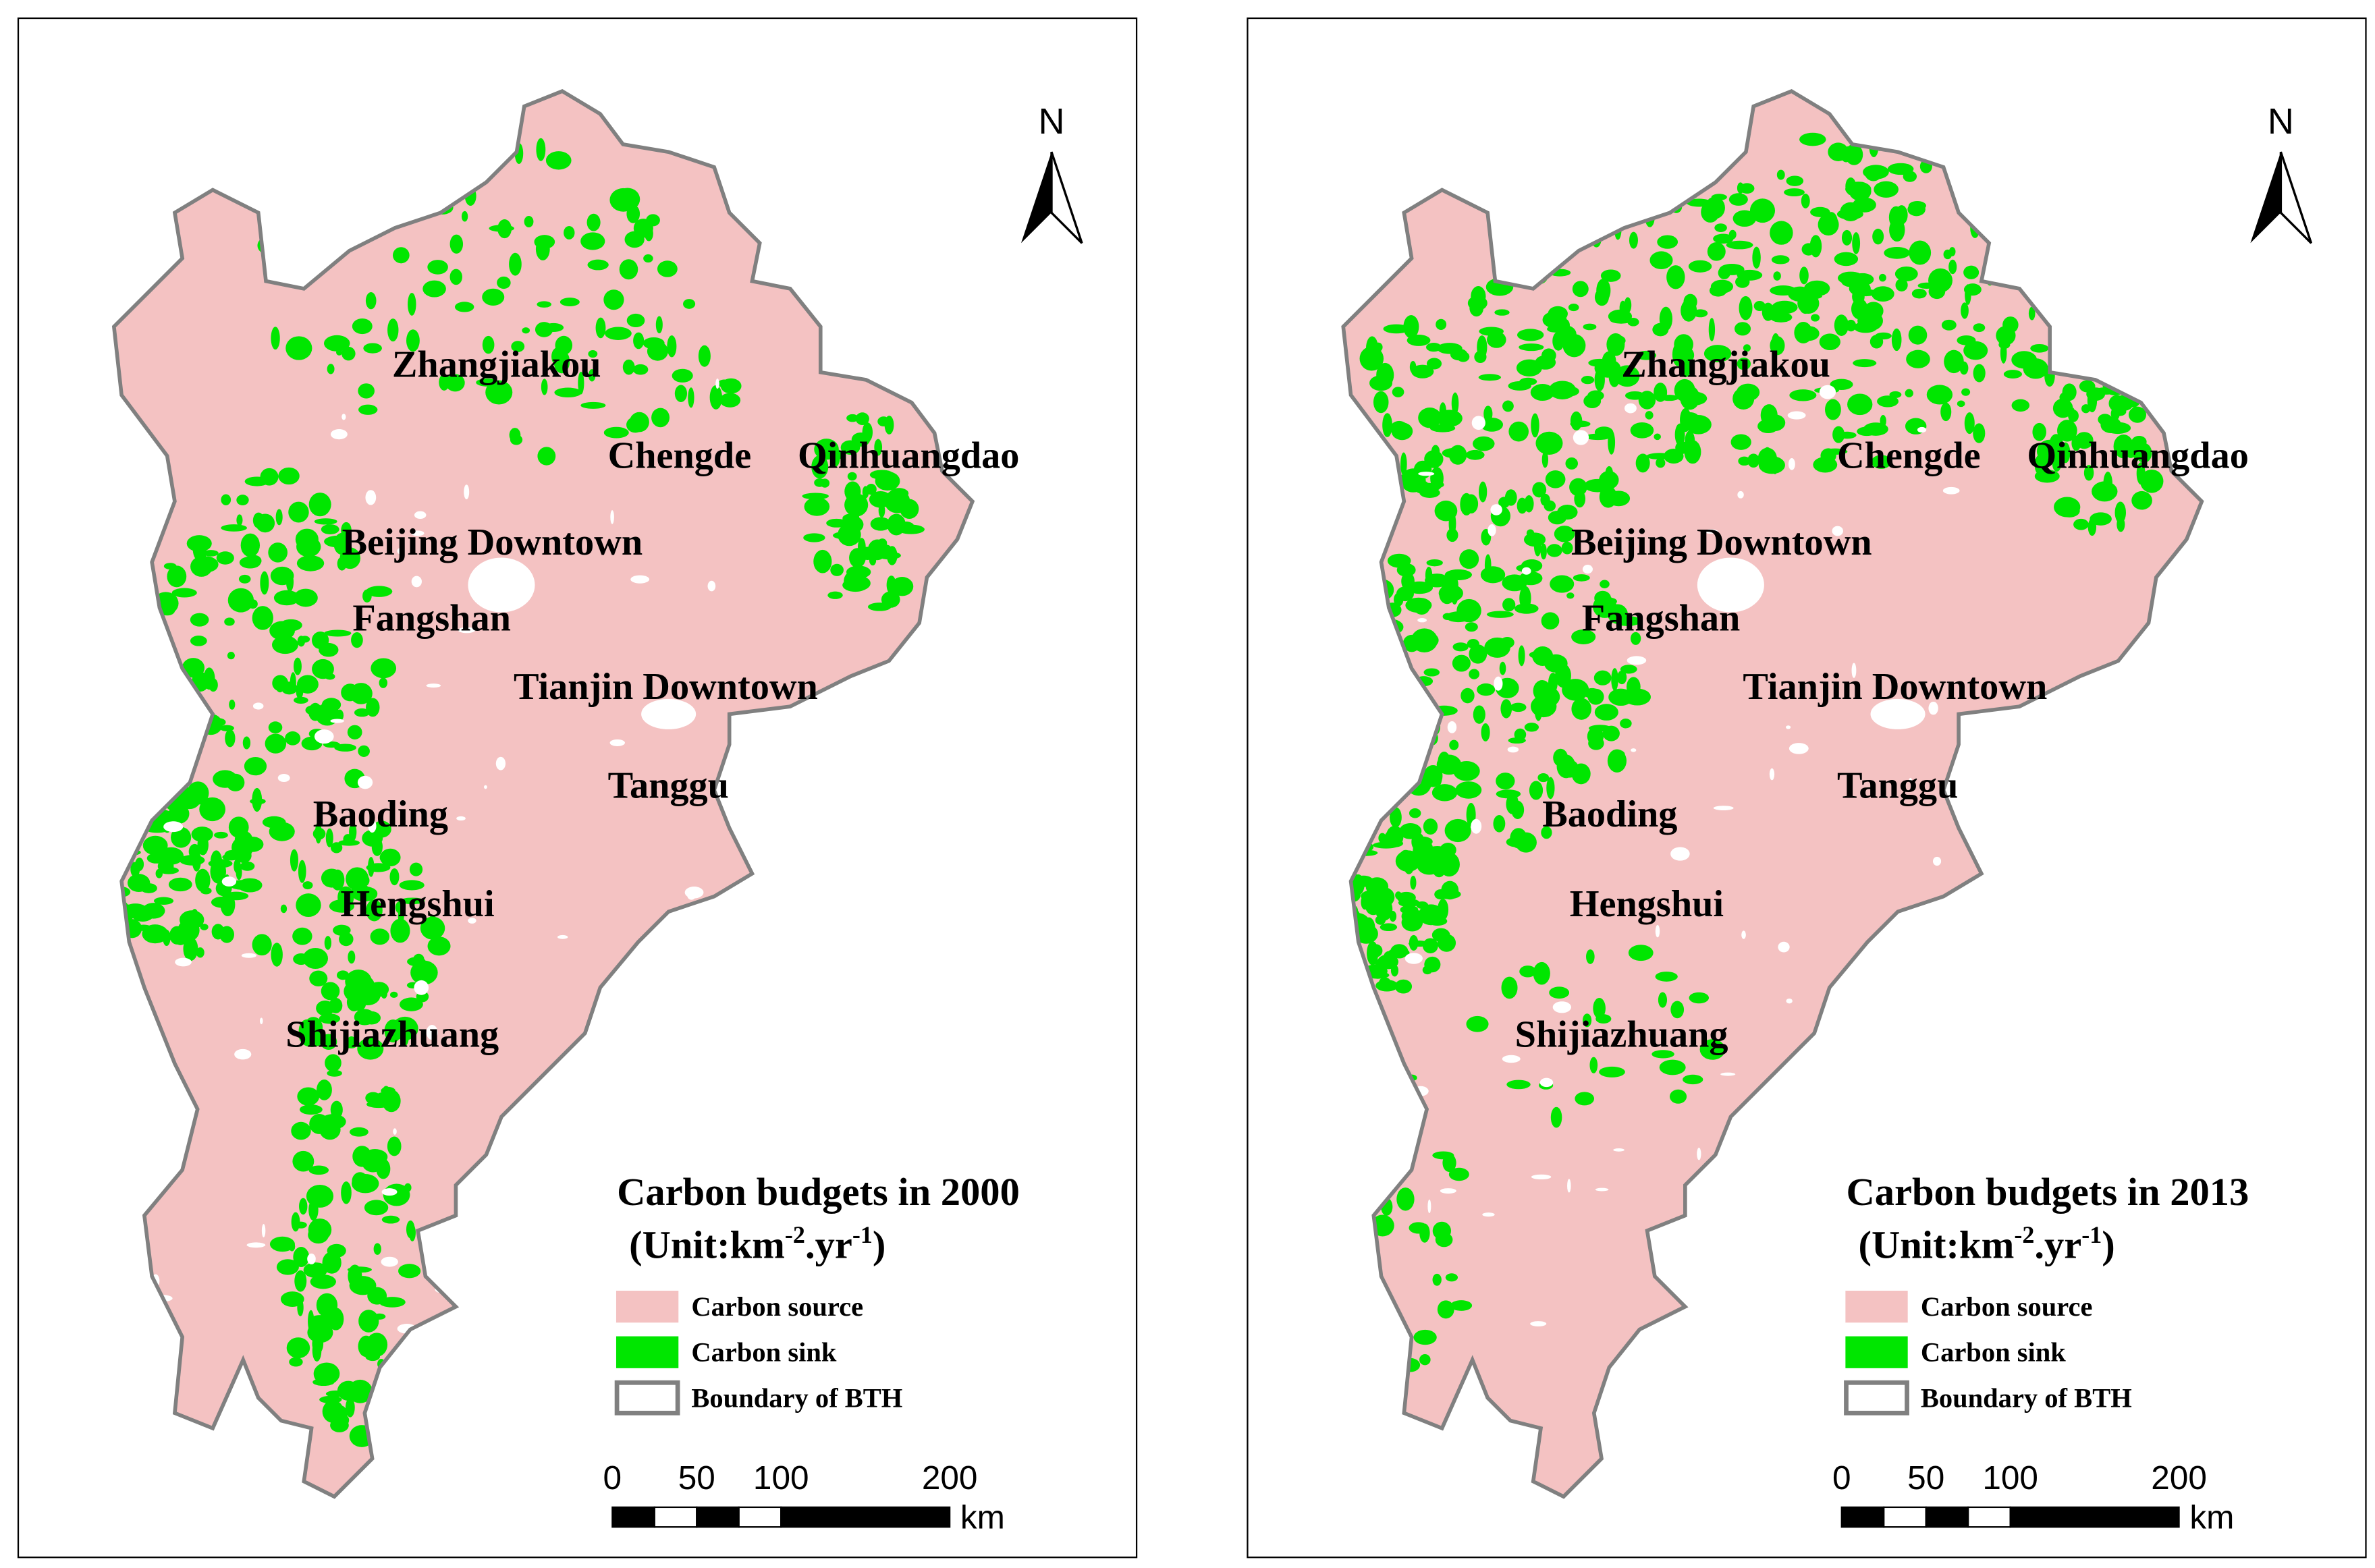  What do you see at coordinates (1621, 1035) in the screenshot?
I see `city-label: Shijiazhuang` at bounding box center [1621, 1035].